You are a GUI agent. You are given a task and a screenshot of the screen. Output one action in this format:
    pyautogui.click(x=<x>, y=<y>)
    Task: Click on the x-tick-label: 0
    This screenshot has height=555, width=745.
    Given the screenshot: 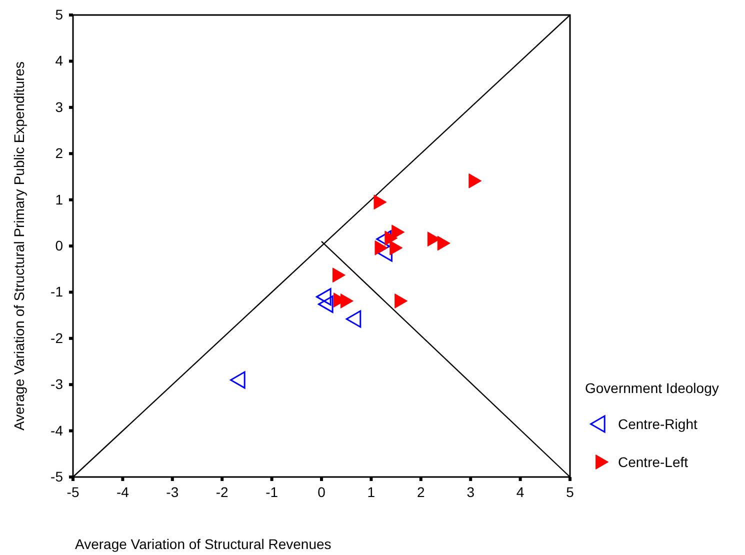 What is the action you would take?
    pyautogui.click(x=322, y=492)
    